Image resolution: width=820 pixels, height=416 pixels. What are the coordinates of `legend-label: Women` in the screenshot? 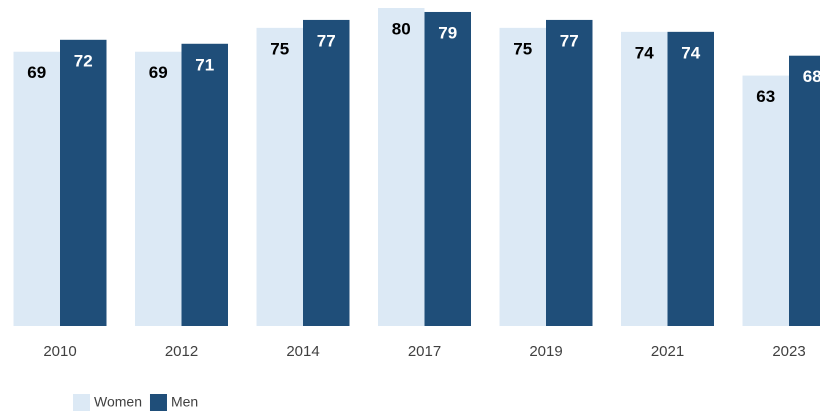 It's located at (118, 402).